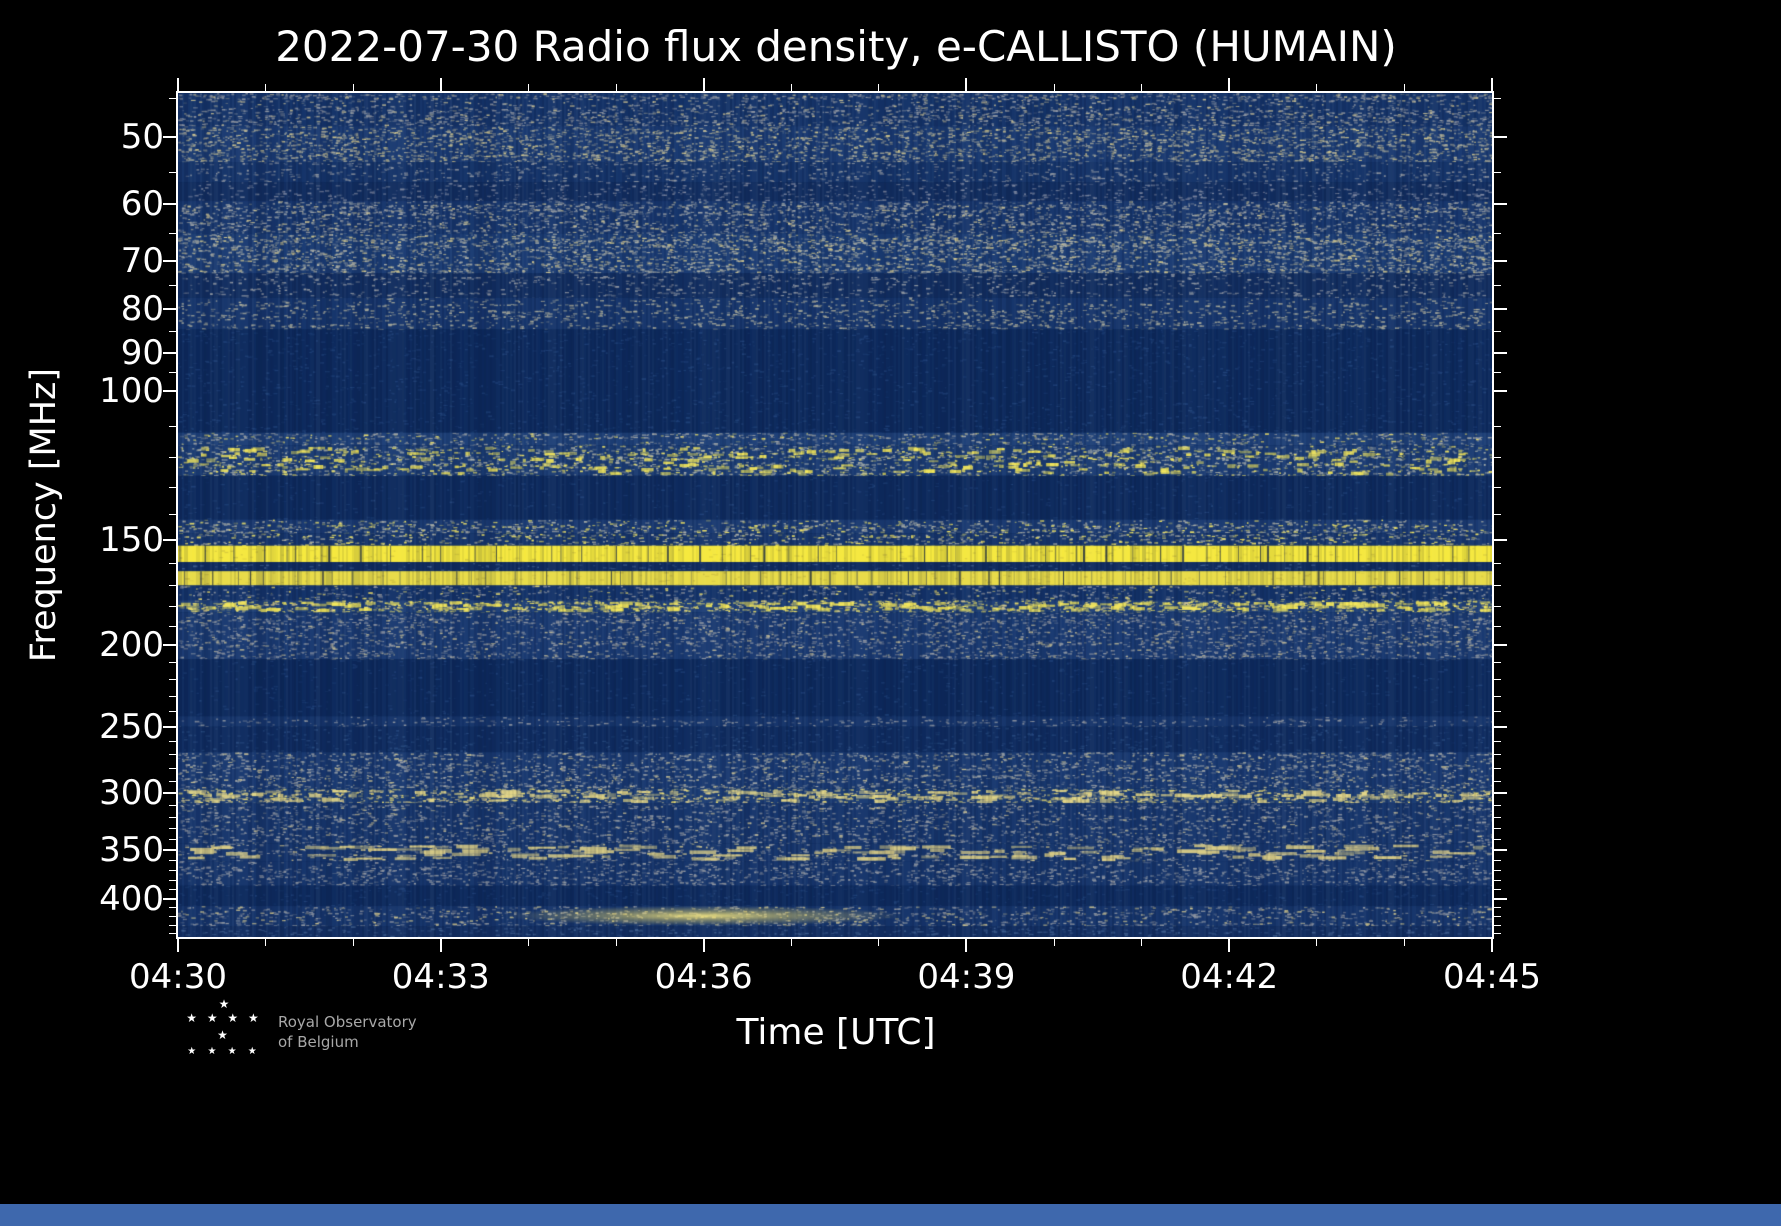 The image size is (1781, 1226). What do you see at coordinates (142, 137) in the screenshot?
I see `y-tick-label: 50` at bounding box center [142, 137].